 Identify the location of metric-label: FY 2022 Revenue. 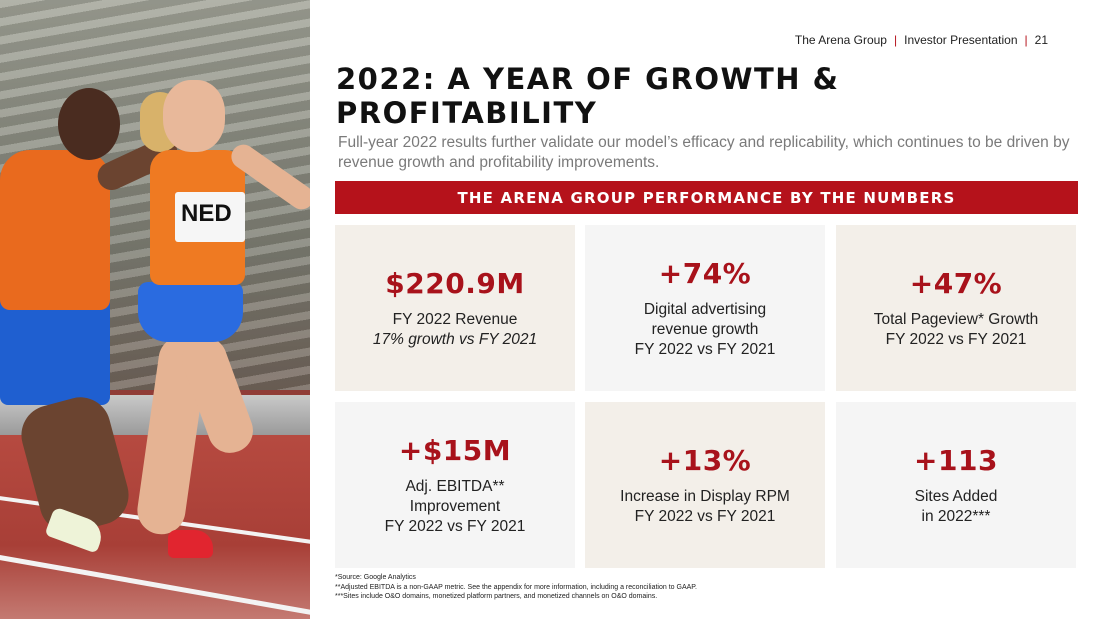
(455, 319).